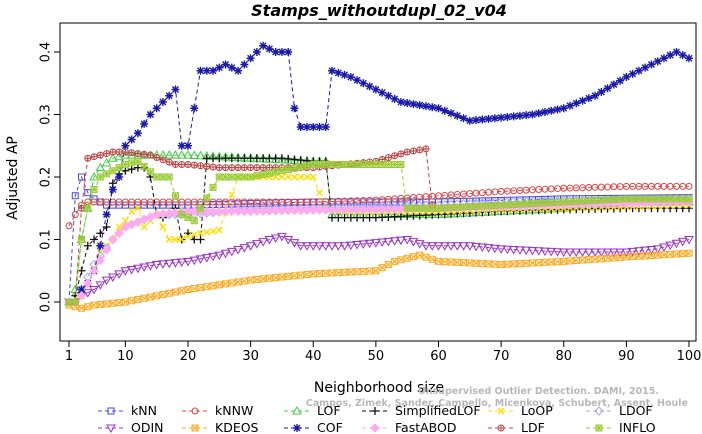  I want to click on data-point-knnw, so click(75, 214).